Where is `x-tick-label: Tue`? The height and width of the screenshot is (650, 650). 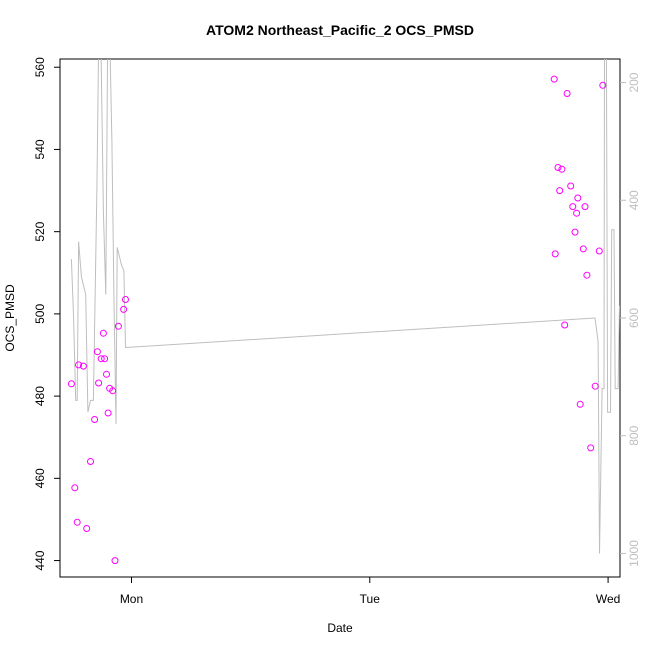
x-tick-label: Tue is located at coordinates (370, 599).